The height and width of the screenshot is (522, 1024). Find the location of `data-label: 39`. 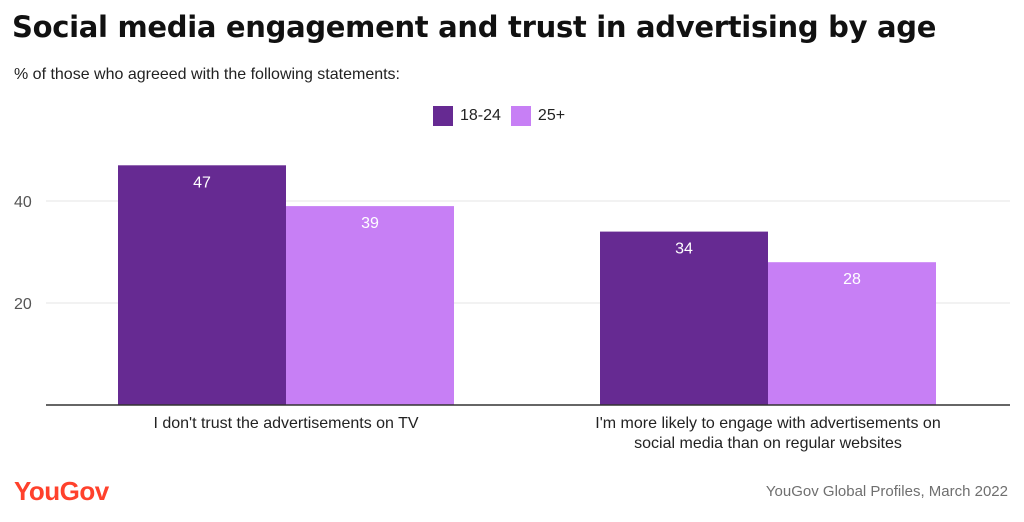

data-label: 39 is located at coordinates (370, 223).